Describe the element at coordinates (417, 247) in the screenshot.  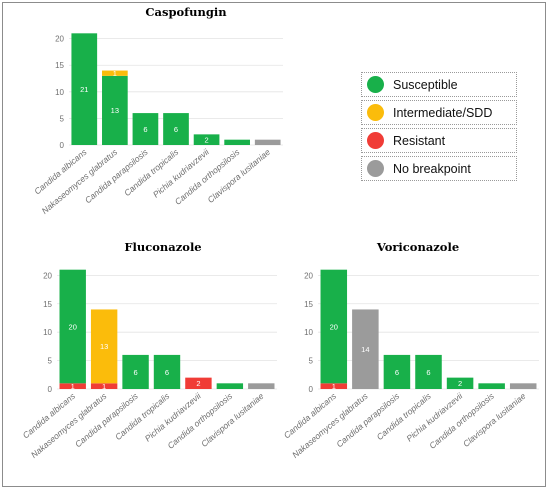
I see `chart-title: Voriconazole` at that location.